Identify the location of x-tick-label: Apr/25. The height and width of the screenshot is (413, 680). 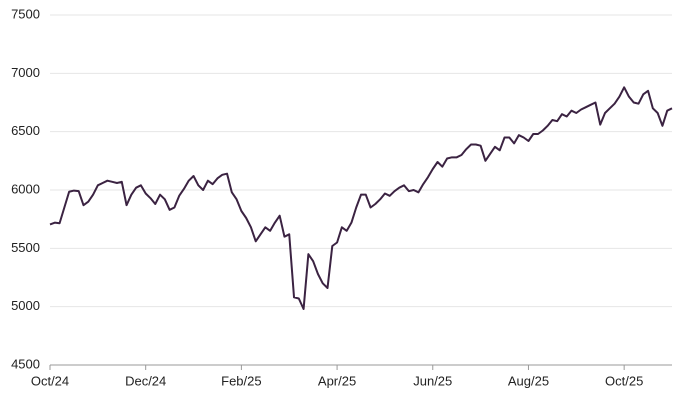
(337, 380).